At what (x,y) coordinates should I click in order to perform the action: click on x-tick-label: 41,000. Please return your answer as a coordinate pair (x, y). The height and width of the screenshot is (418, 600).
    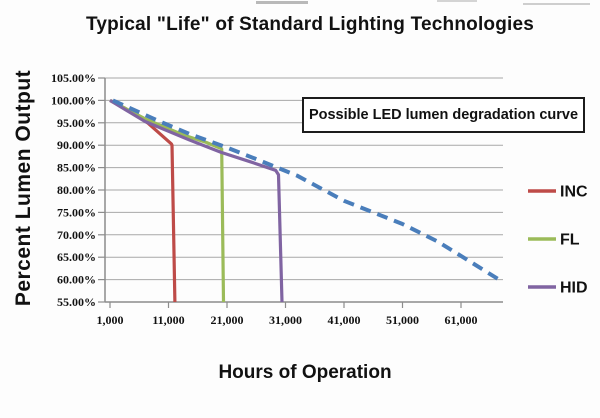
    Looking at the image, I should click on (344, 320).